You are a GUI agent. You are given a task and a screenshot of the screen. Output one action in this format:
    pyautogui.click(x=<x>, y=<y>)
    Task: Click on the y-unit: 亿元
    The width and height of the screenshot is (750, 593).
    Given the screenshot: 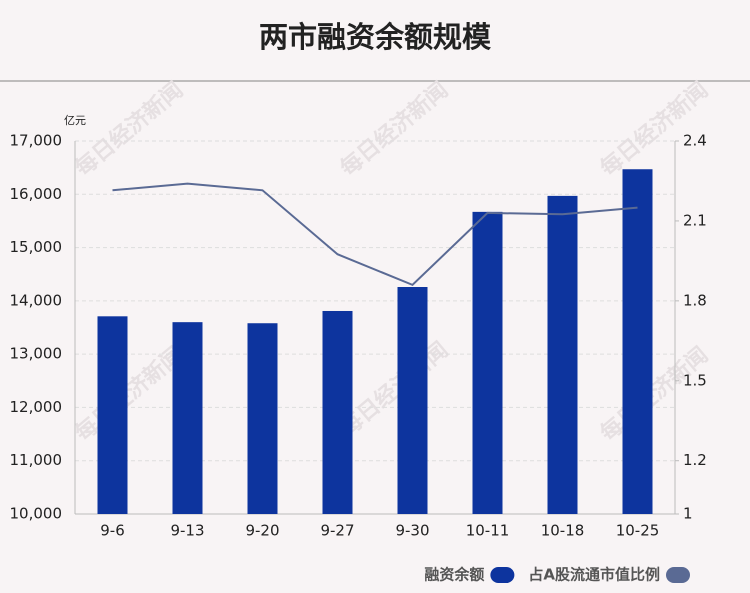 What is the action you would take?
    pyautogui.click(x=75, y=120)
    